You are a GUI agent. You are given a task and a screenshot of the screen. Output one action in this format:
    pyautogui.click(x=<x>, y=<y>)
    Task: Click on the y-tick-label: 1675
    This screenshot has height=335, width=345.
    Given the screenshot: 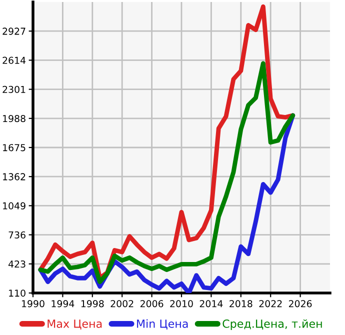 What is the action you would take?
    pyautogui.click(x=14, y=148)
    